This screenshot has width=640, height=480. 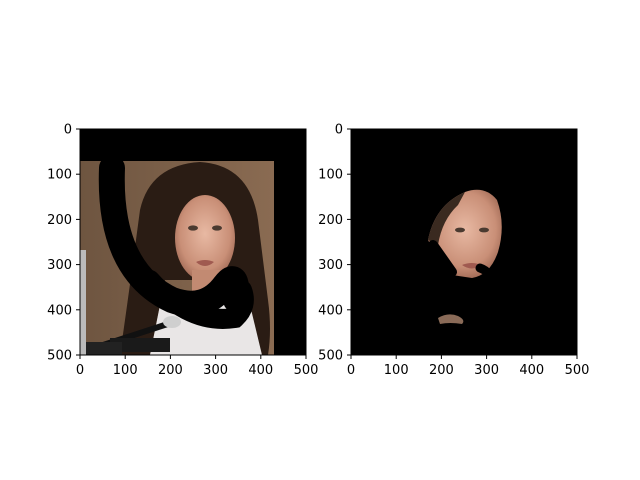 What do you see at coordinates (465, 256) in the screenshot?
I see `right-face-crop` at bounding box center [465, 256].